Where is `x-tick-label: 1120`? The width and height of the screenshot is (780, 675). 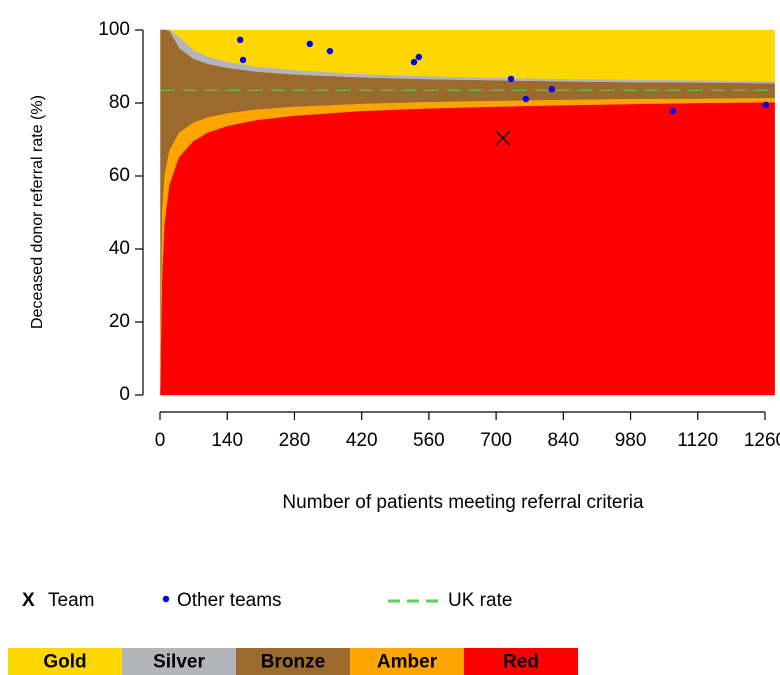 x-tick-label: 1120 is located at coordinates (697, 440).